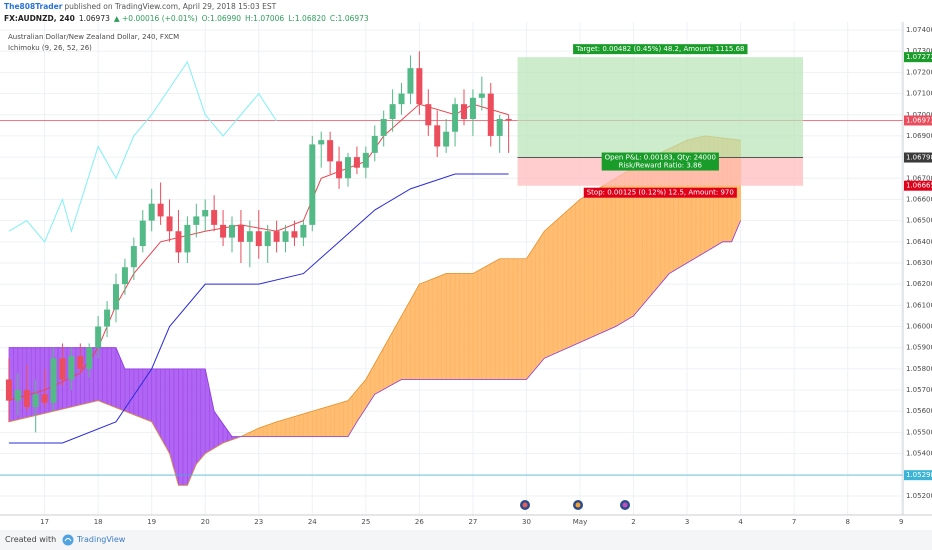  What do you see at coordinates (919, 348) in the screenshot?
I see `y-tick-label: 1.05900` at bounding box center [919, 348].